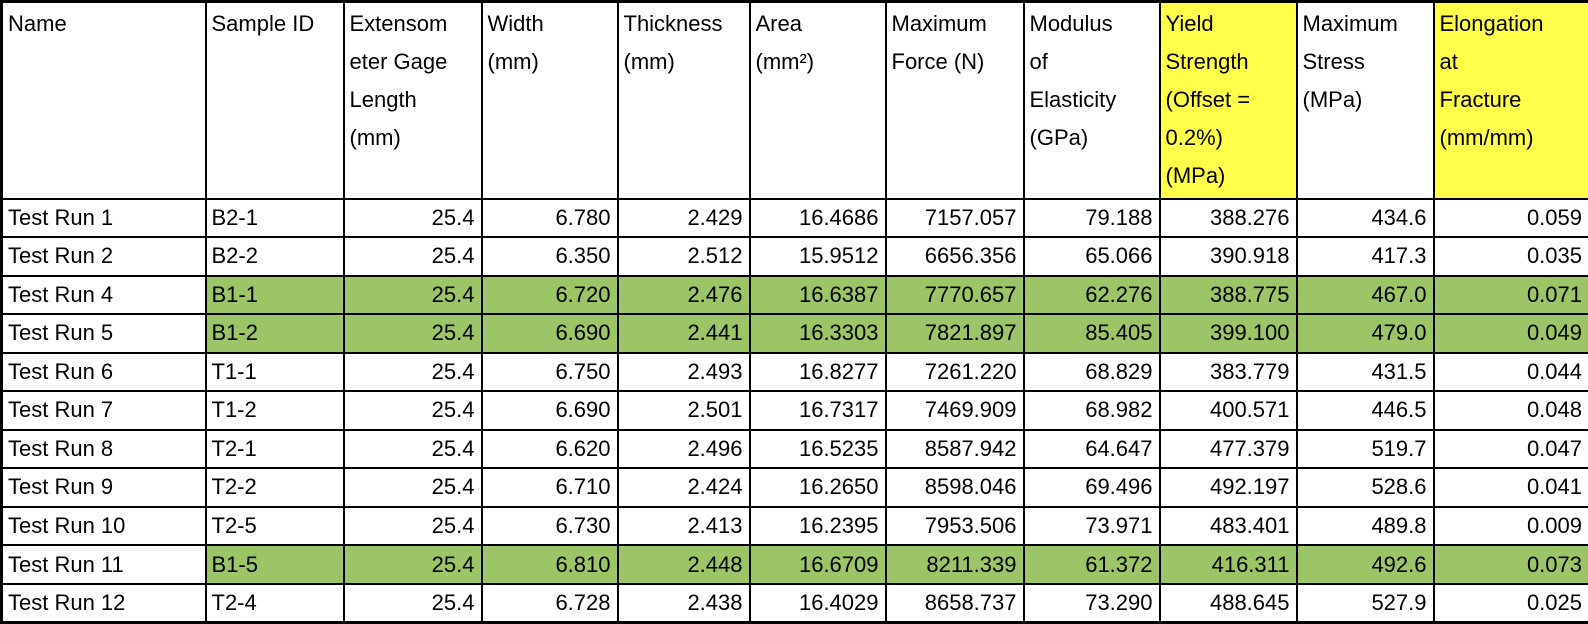 The image size is (1588, 624). Describe the element at coordinates (274, 295) in the screenshot. I see `cell-sample-id: B1-1` at that location.